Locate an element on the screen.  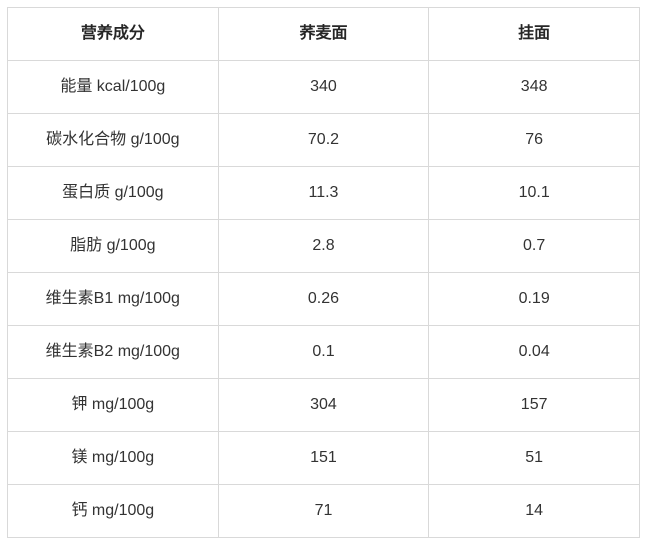
buckwheat-value: 70.2 is located at coordinates (323, 140).